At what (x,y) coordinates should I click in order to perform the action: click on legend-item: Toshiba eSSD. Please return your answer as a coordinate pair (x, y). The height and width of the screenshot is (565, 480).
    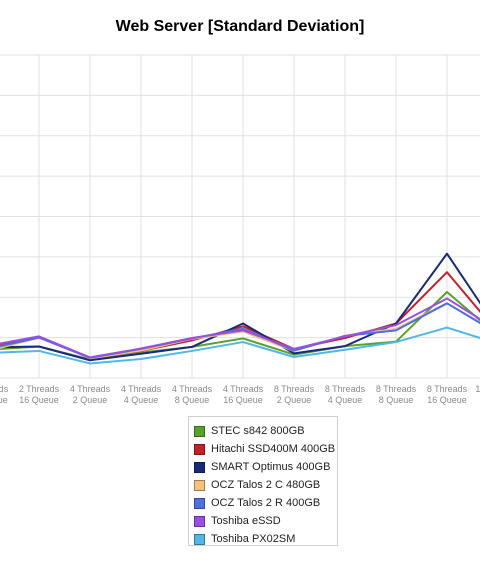
    Looking at the image, I should click on (265, 521).